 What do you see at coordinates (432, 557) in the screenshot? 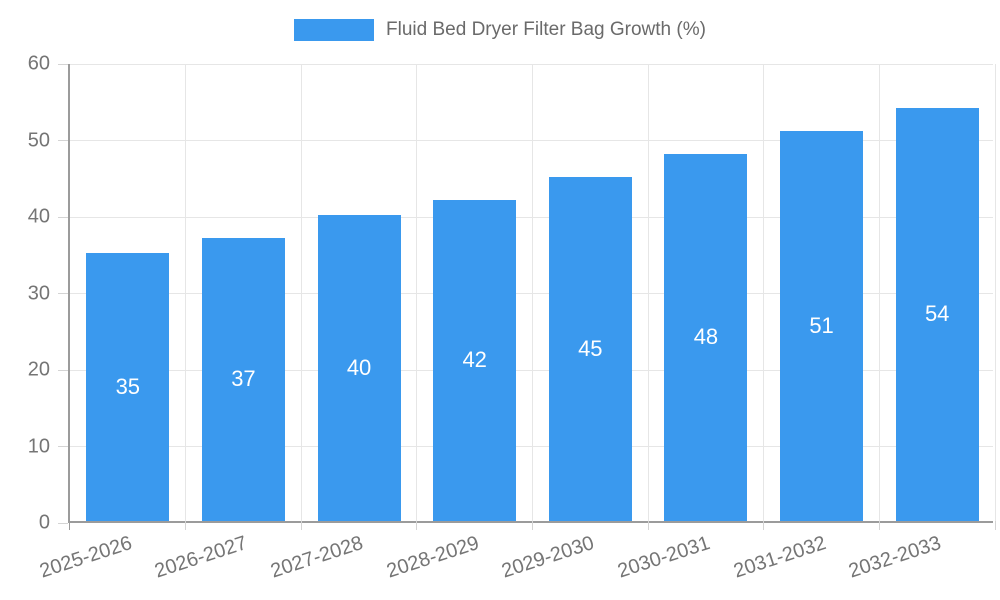
I see `x-tick-label: 2028-2029` at bounding box center [432, 557].